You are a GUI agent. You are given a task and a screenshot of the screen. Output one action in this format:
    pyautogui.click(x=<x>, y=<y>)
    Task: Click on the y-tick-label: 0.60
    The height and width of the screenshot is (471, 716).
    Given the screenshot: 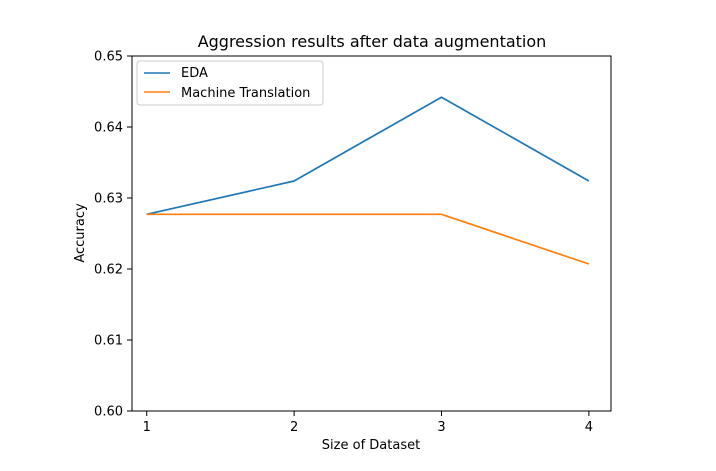 What is the action you would take?
    pyautogui.click(x=108, y=412)
    